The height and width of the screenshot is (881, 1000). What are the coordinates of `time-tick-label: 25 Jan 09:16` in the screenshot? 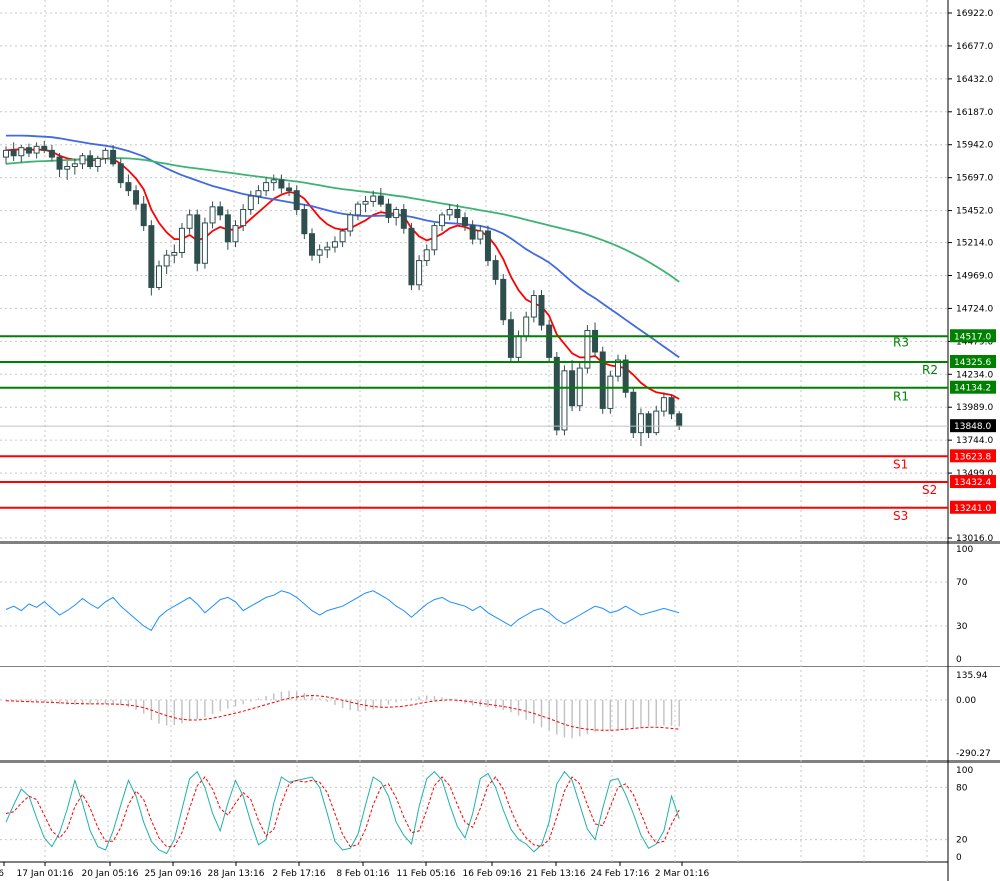 It's located at (173, 874).